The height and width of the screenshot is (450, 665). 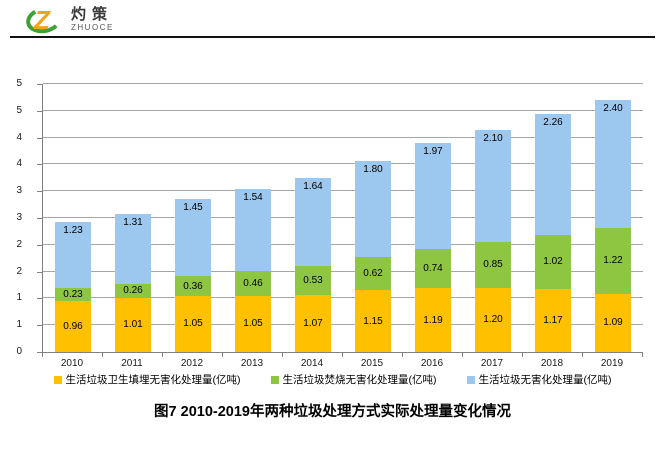 I want to click on y-tick-label: 5, so click(x=19, y=110).